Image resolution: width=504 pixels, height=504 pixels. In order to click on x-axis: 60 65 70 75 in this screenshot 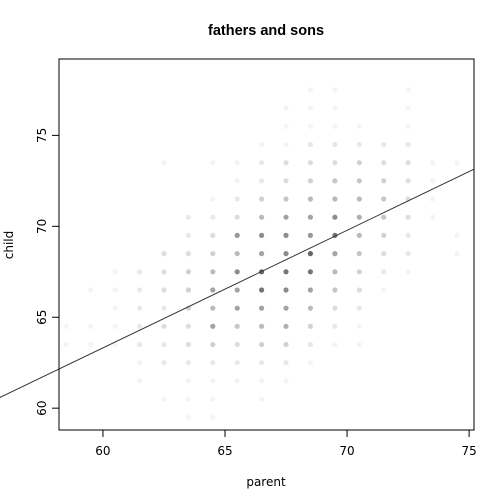, I will do `click(286, 443)`.